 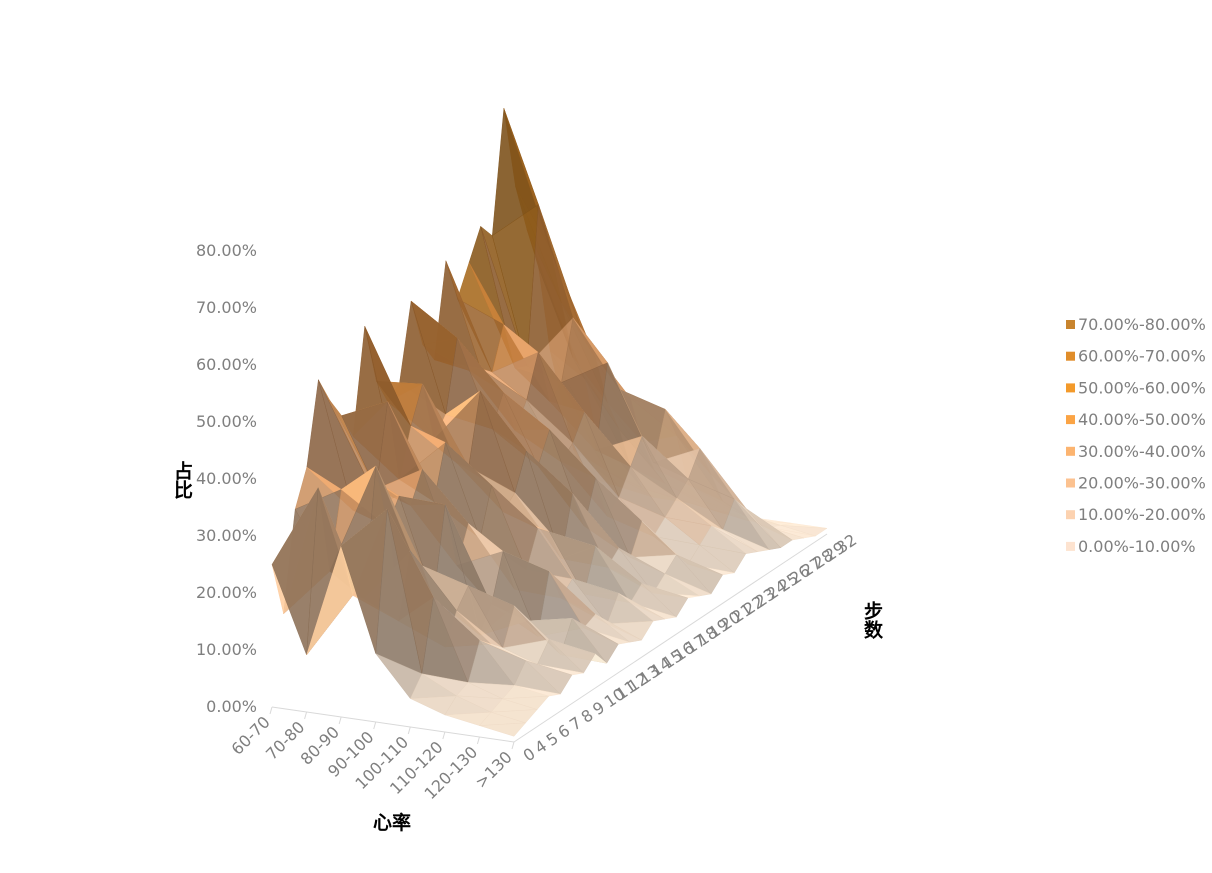 What do you see at coordinates (1142, 451) in the screenshot?
I see `legend-label: 30.00%-40.00%` at bounding box center [1142, 451].